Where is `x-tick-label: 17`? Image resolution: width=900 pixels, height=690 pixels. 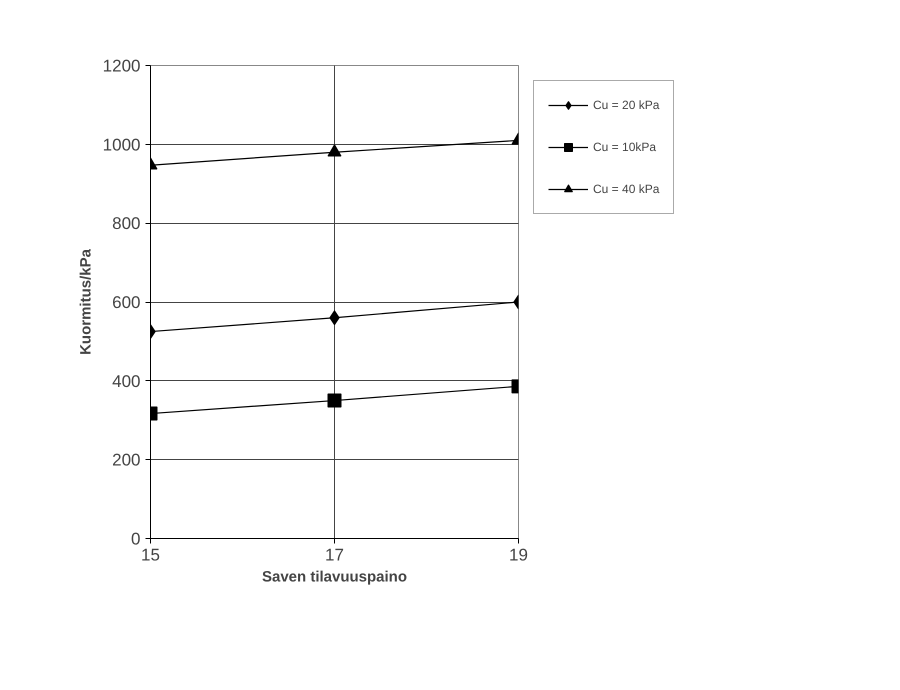
x-tick-label: 17 is located at coordinates (334, 555).